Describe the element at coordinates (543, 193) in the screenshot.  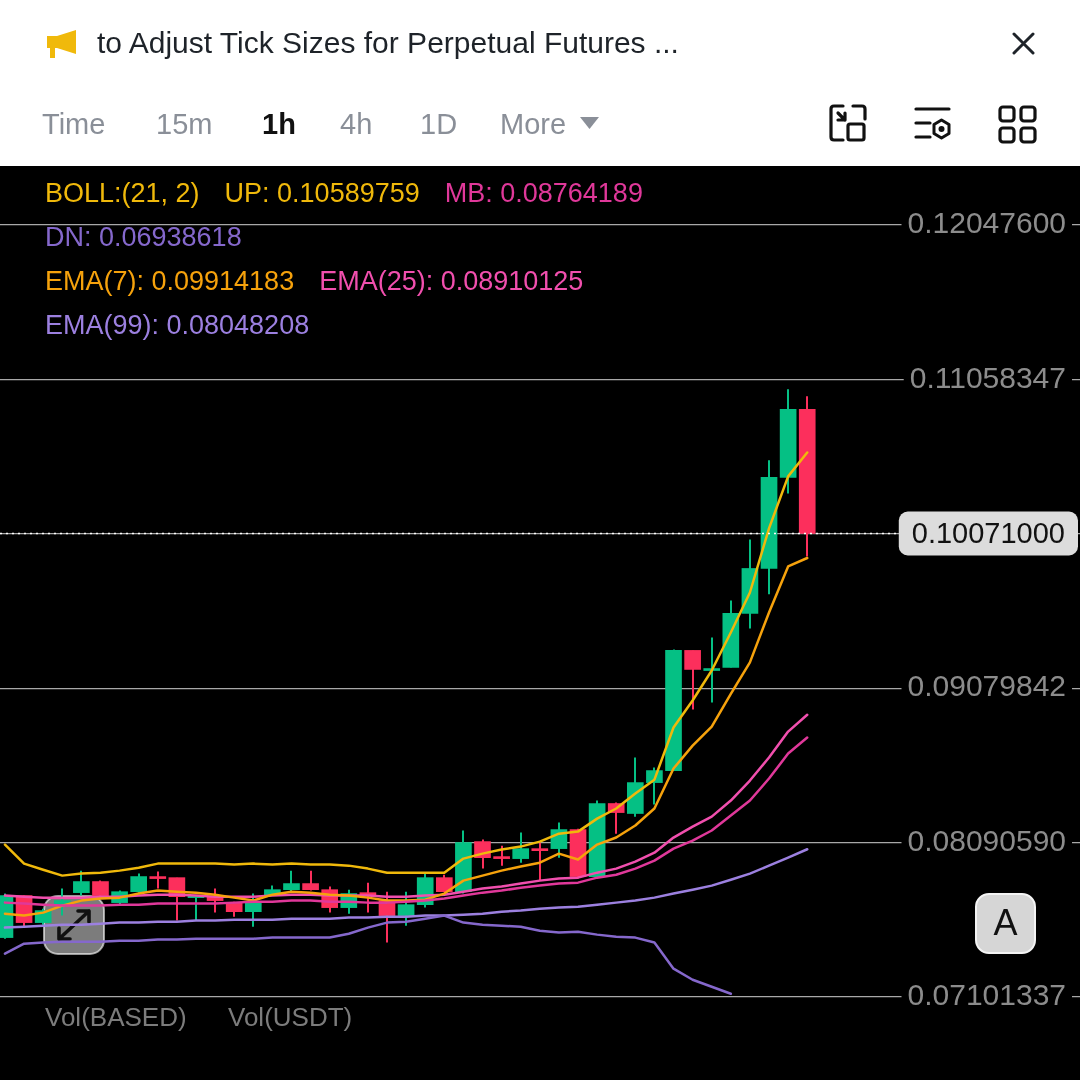
I see `text: MB: 0.08764189` at that location.